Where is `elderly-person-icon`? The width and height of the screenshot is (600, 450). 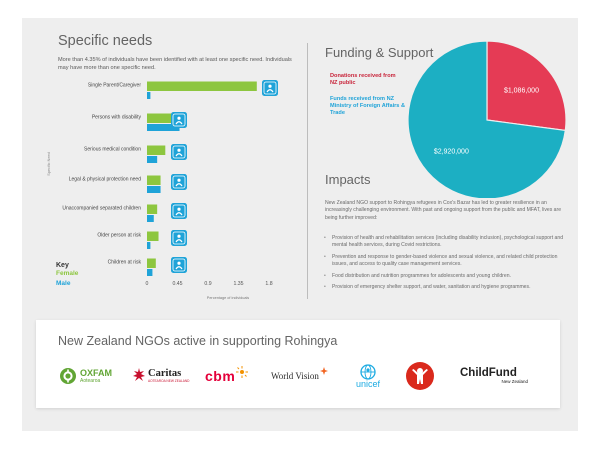
elderly-person-icon is located at coordinates (179, 238).